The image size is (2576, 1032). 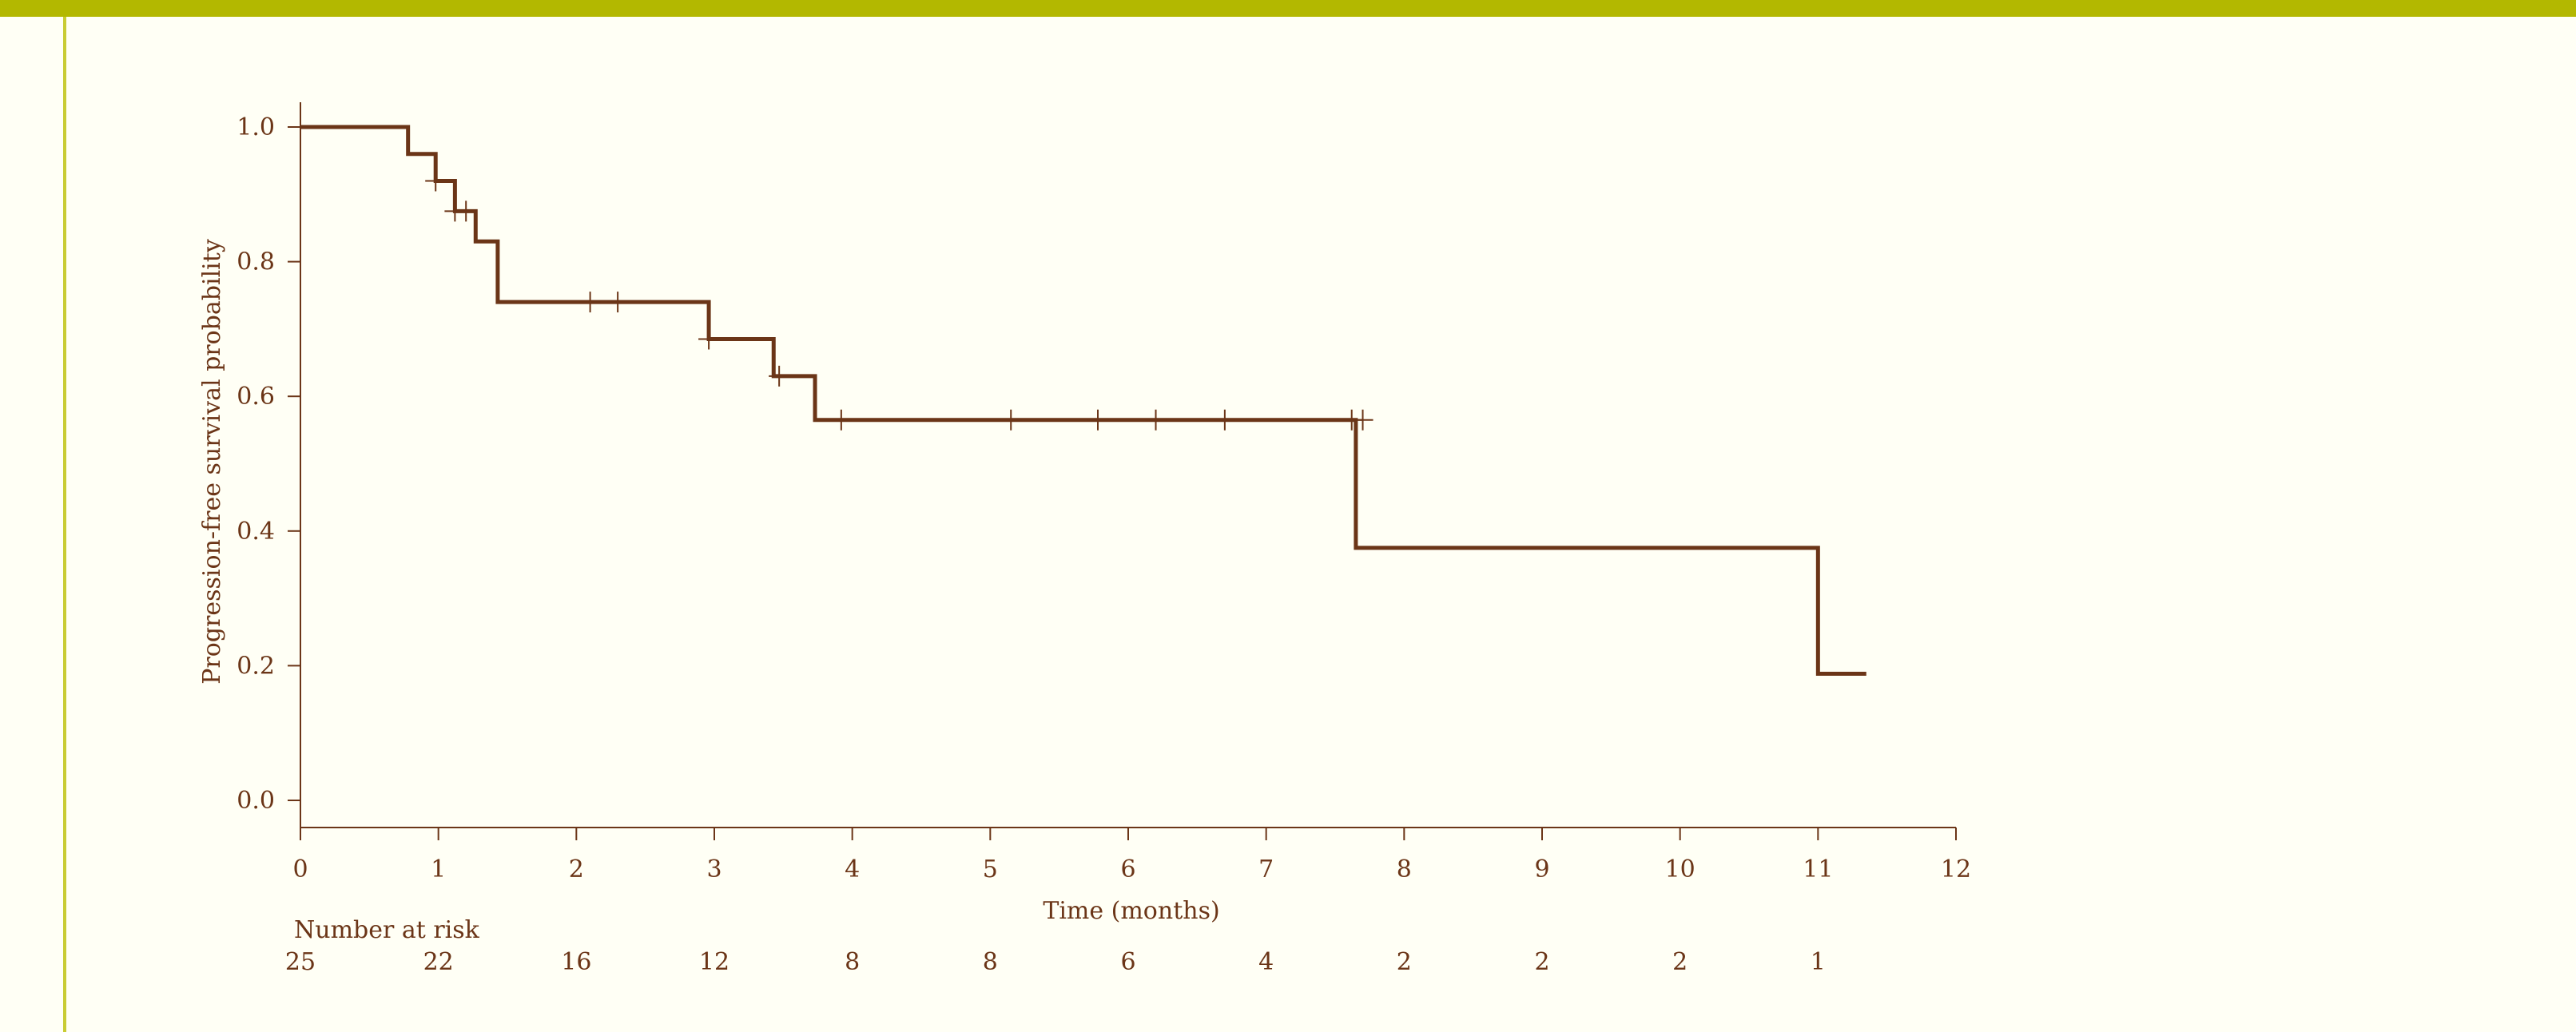 I want to click on x-tick-label: 9, so click(x=1541, y=869).